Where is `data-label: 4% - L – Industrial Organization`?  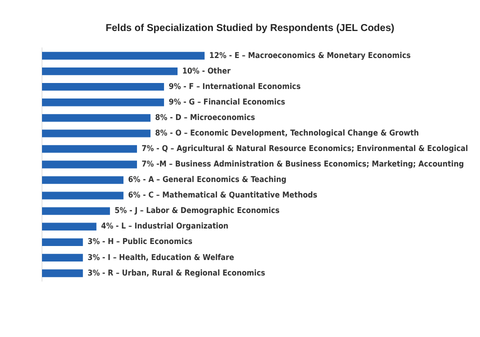
data-label: 4% - L – Industrial Organization is located at coordinates (164, 226).